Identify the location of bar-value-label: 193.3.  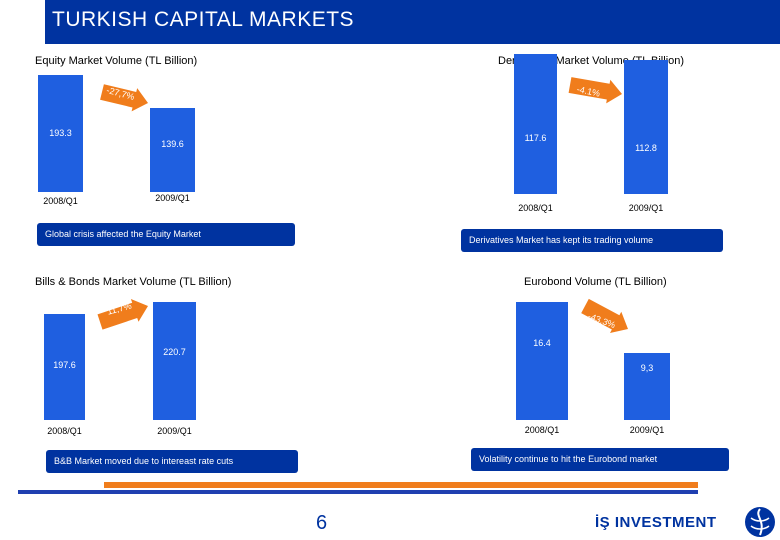
(60, 133).